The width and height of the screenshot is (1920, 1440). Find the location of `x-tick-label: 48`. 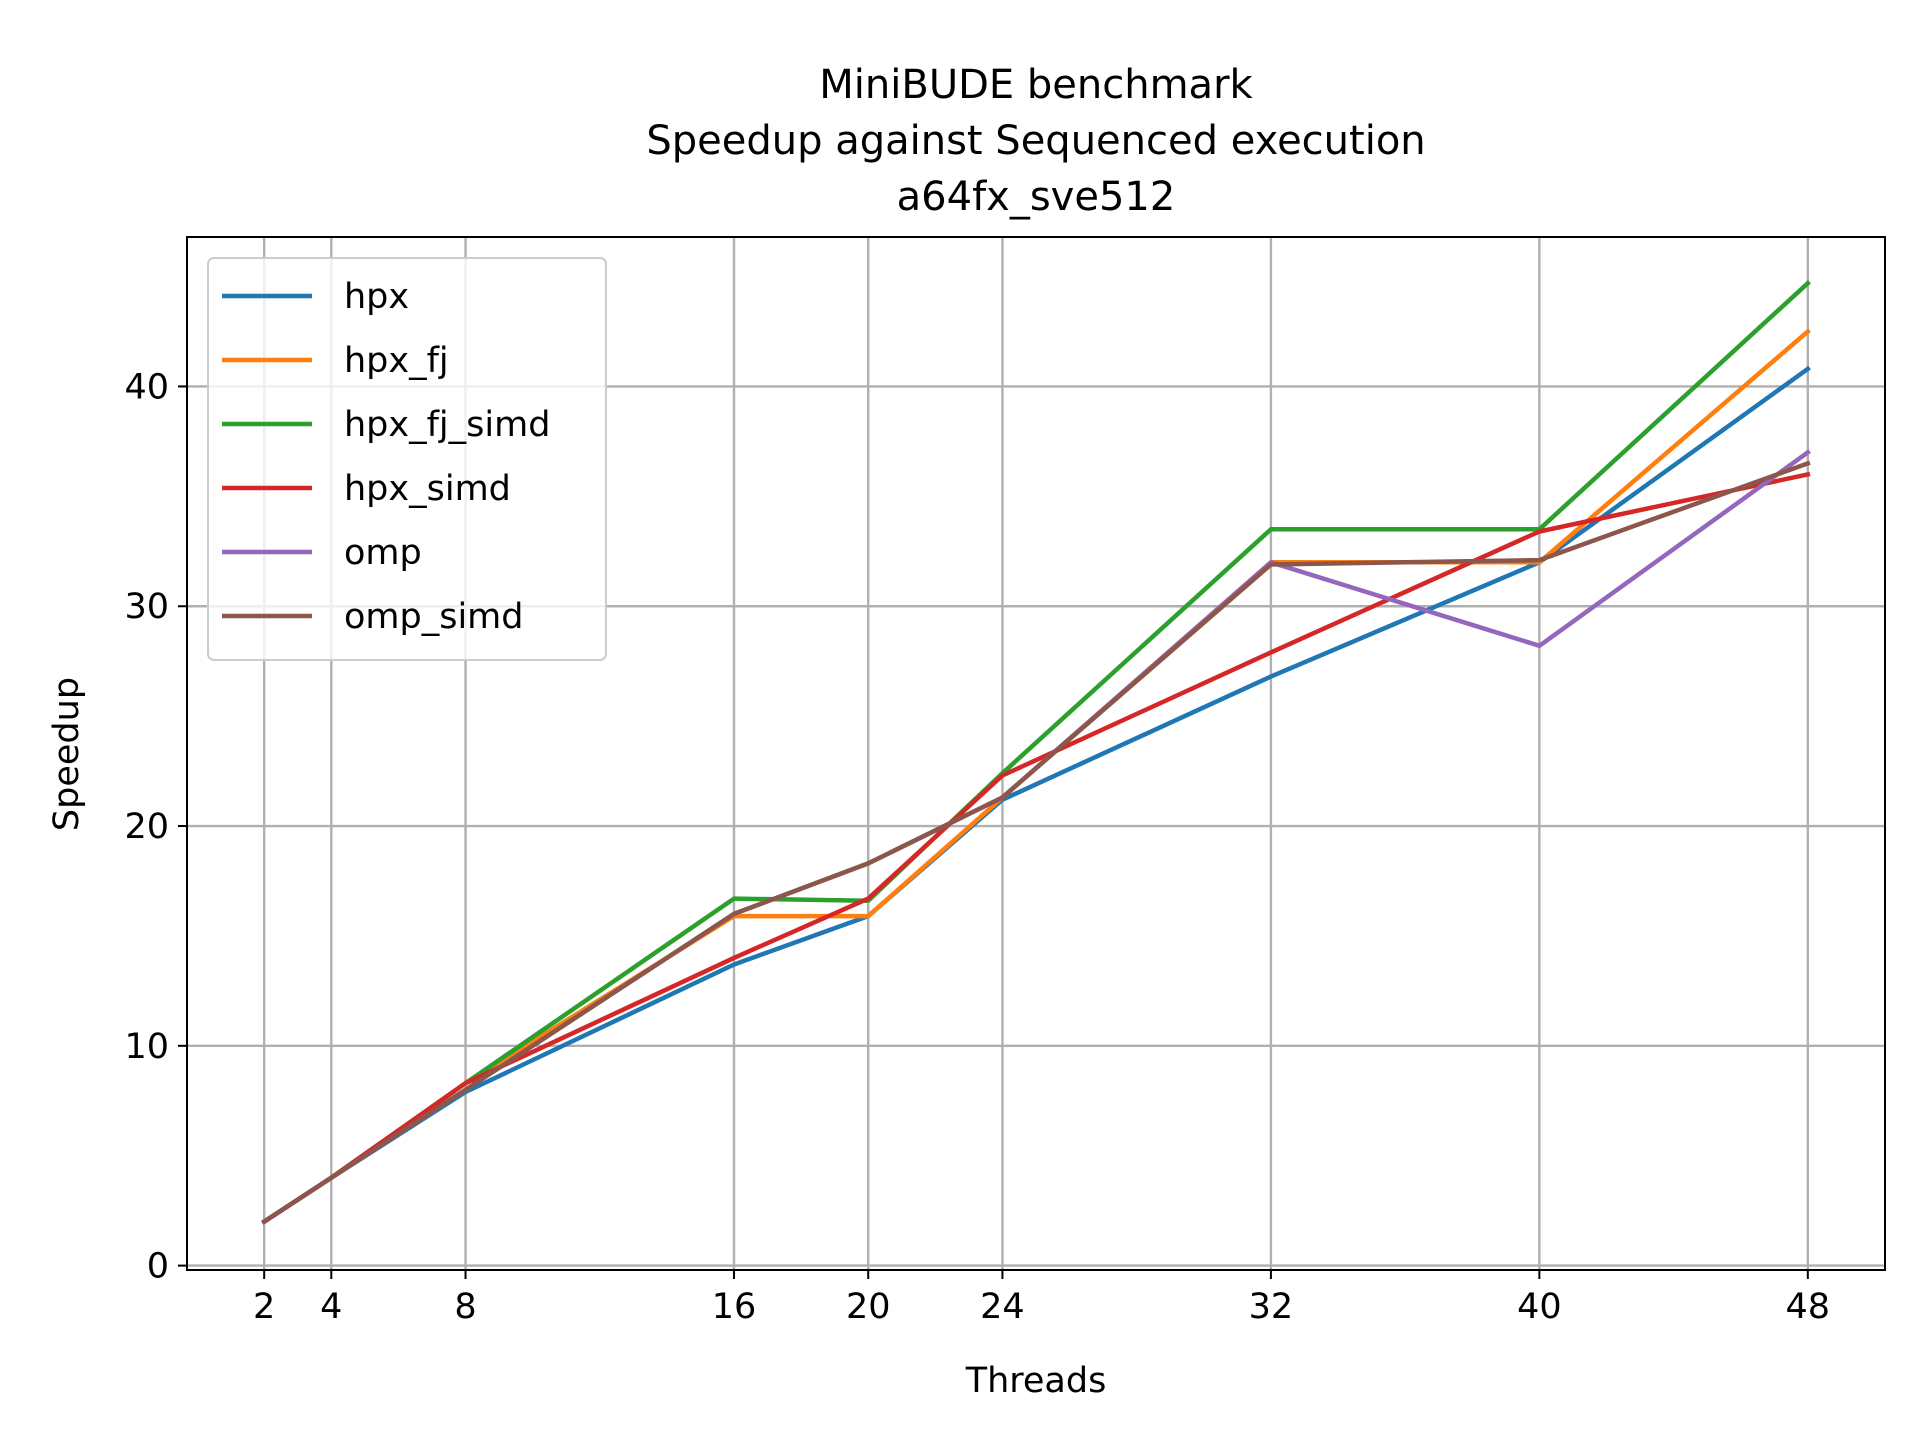

x-tick-label: 48 is located at coordinates (1808, 1307).